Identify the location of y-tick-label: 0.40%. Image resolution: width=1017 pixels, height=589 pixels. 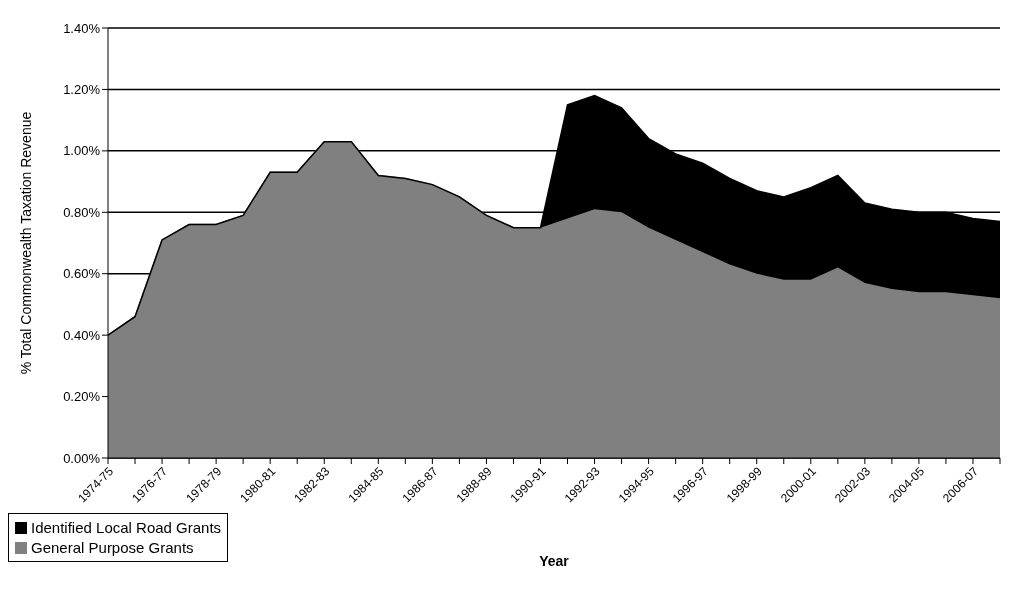
(82, 335).